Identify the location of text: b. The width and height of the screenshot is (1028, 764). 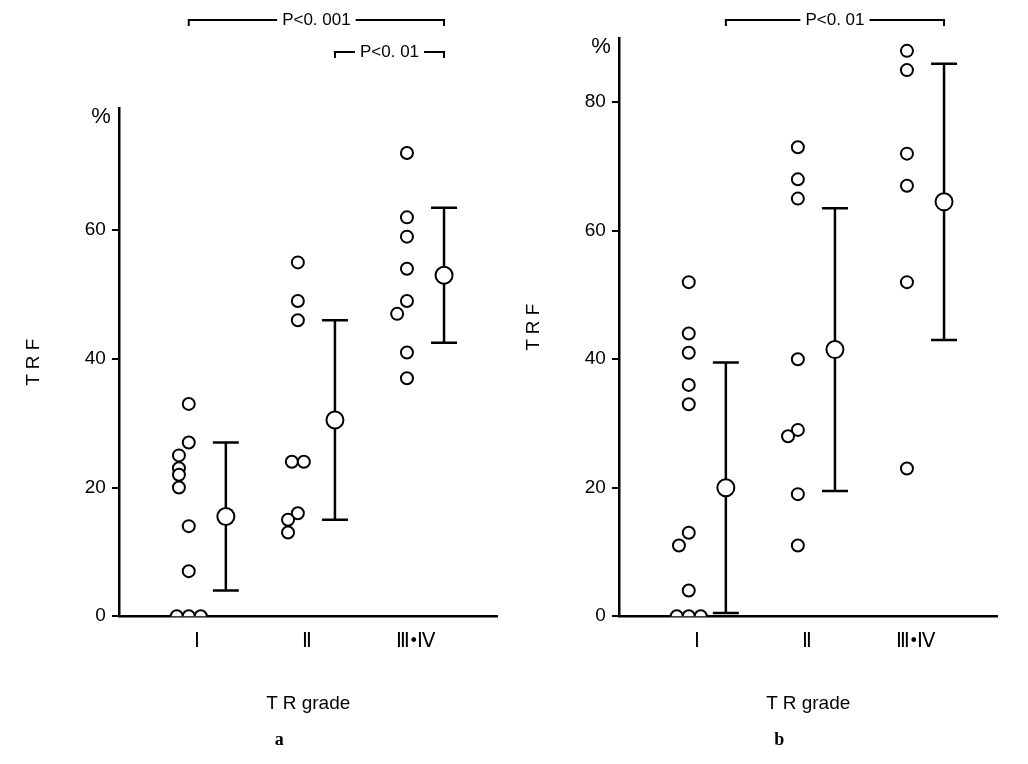
(779, 738).